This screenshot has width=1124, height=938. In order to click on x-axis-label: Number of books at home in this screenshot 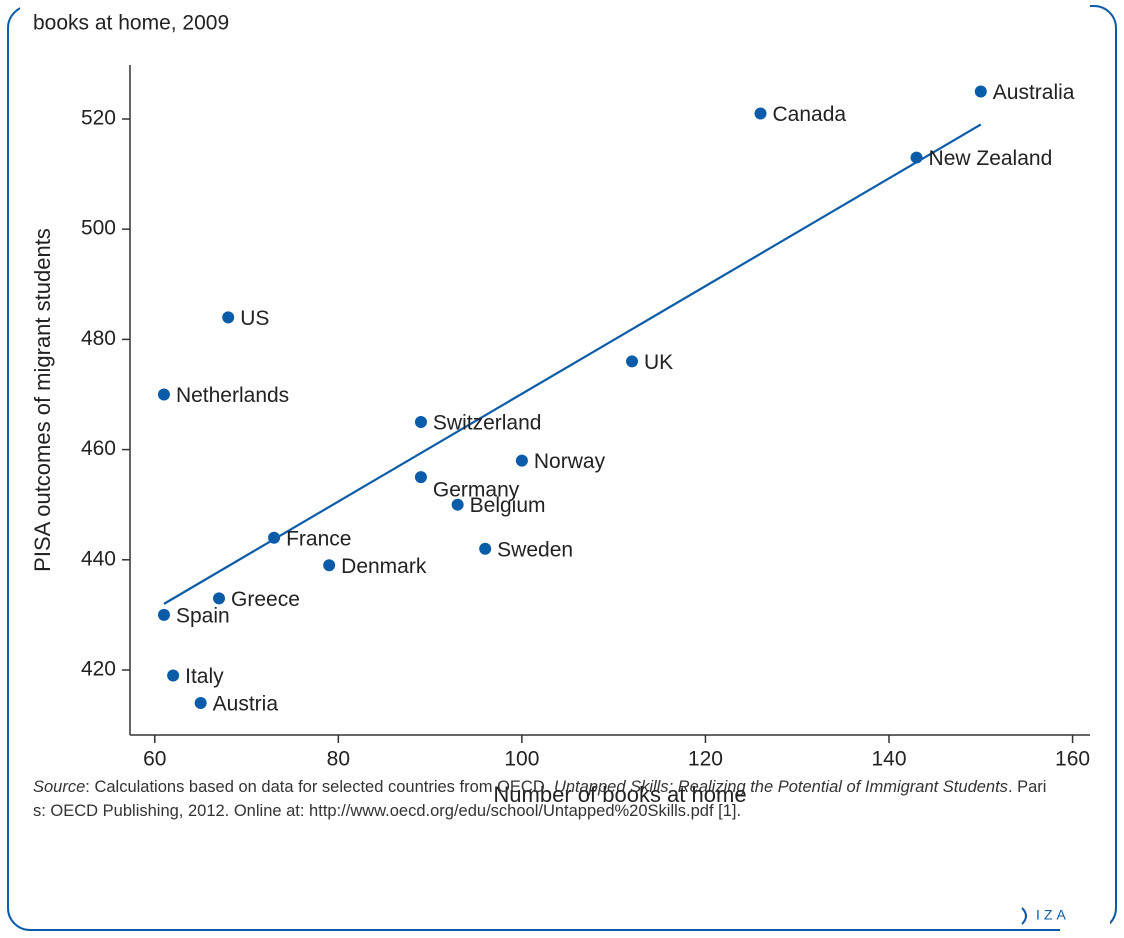, I will do `click(619, 794)`.